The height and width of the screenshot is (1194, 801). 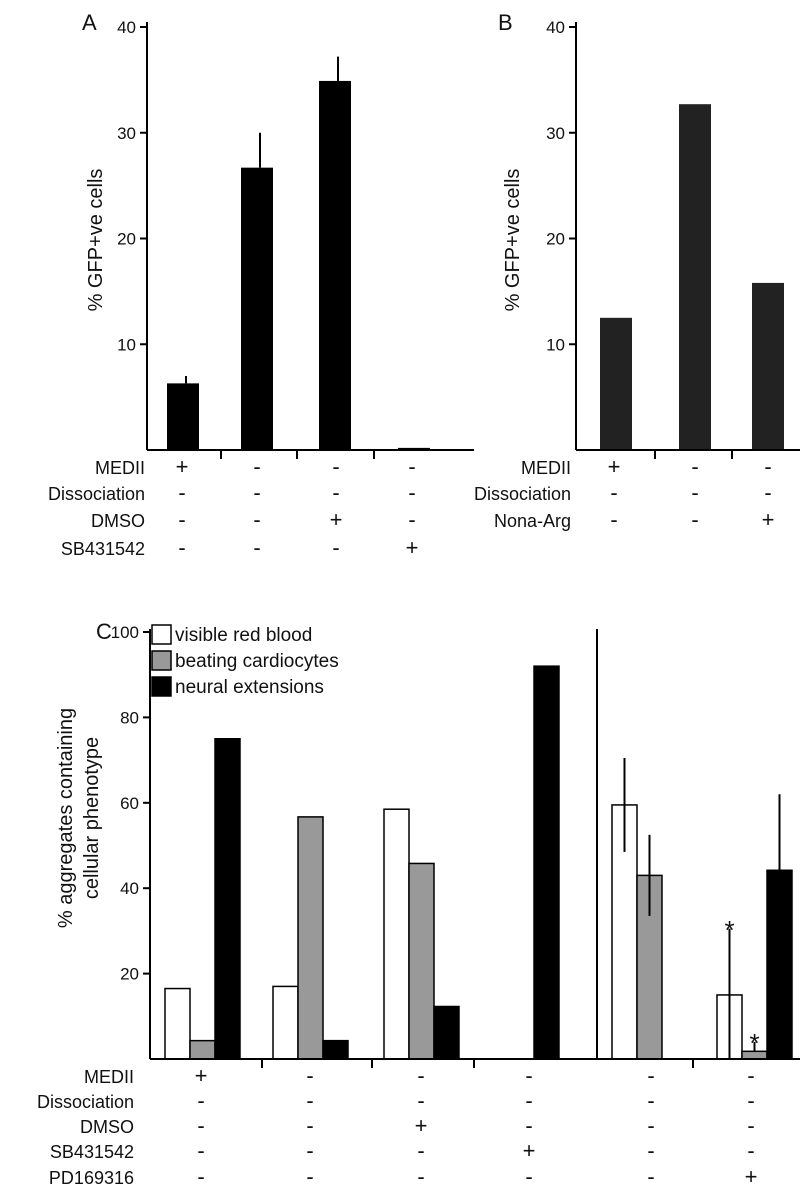 What do you see at coordinates (103, 549) in the screenshot?
I see `panel-a-condition-label: SB431542` at bounding box center [103, 549].